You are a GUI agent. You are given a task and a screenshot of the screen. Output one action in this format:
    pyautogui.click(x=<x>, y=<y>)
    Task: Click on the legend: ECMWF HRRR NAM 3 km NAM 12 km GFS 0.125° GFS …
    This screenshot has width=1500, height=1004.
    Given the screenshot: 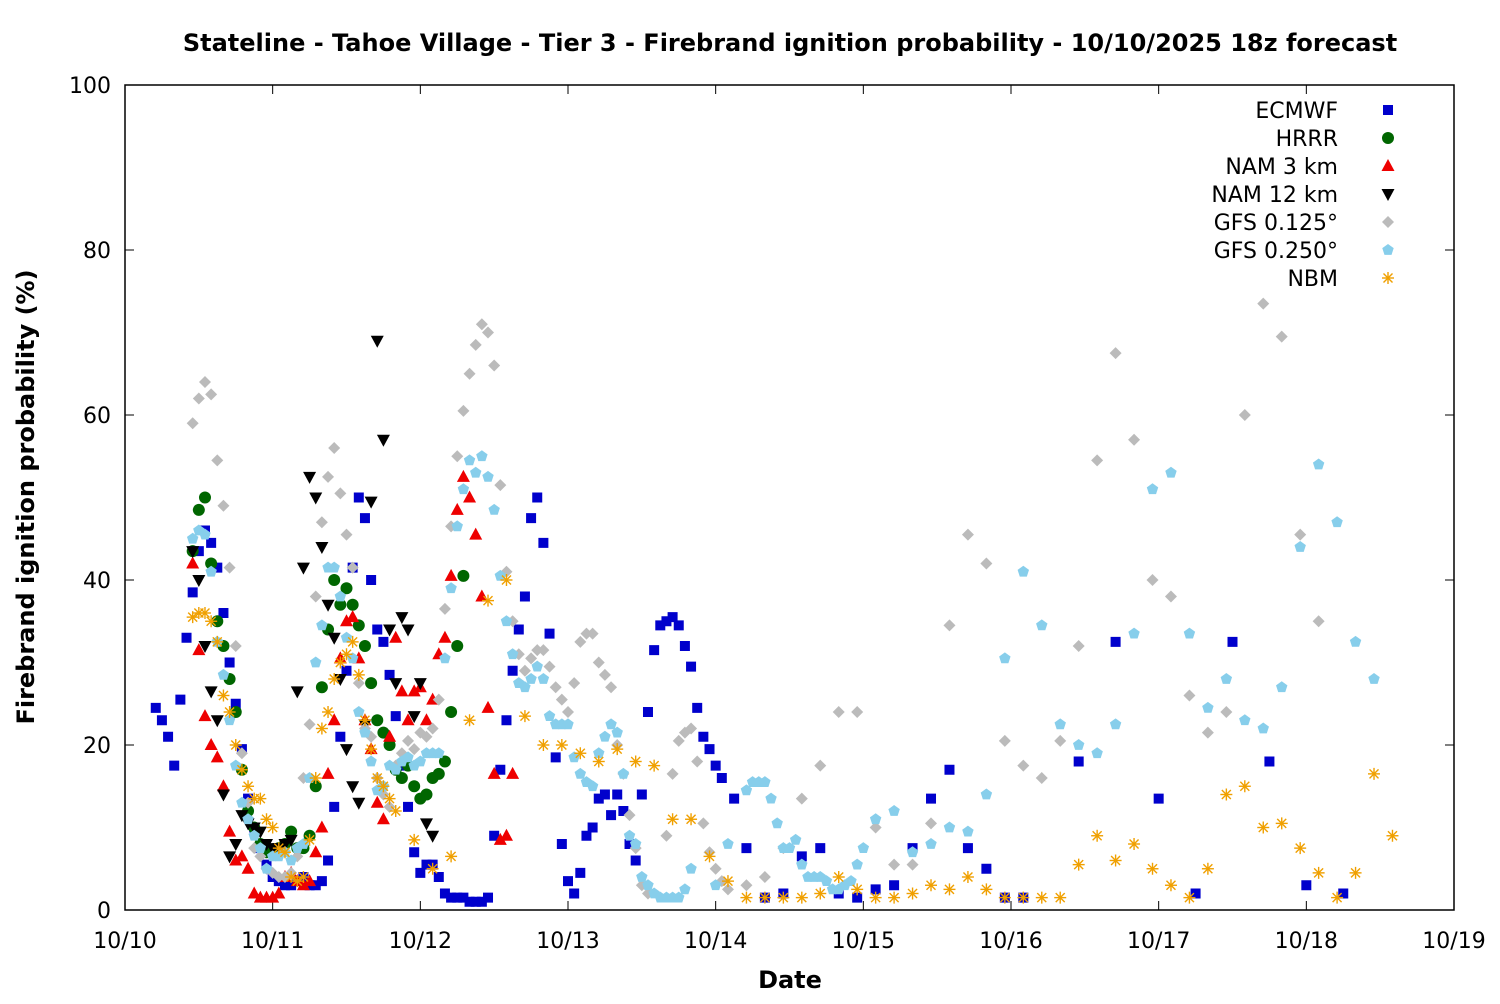 What is the action you would take?
    pyautogui.click(x=1303, y=195)
    